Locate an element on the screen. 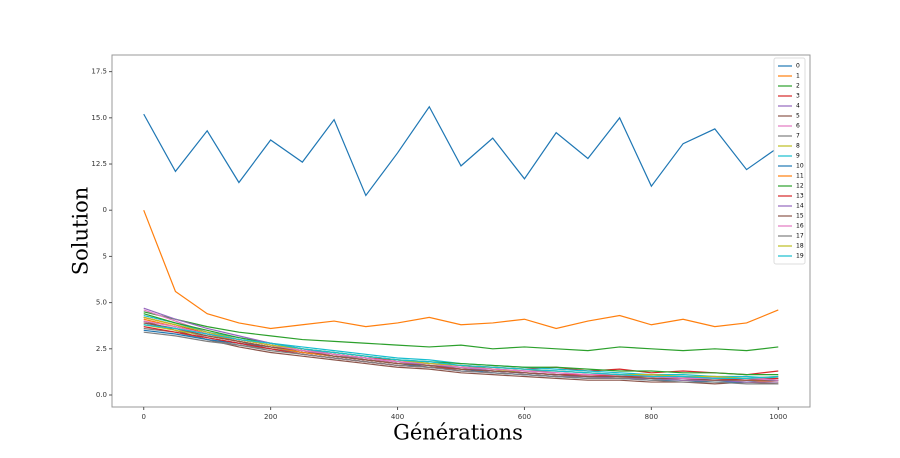 This screenshot has width=900, height=458. legend-label: 9 is located at coordinates (798, 156).